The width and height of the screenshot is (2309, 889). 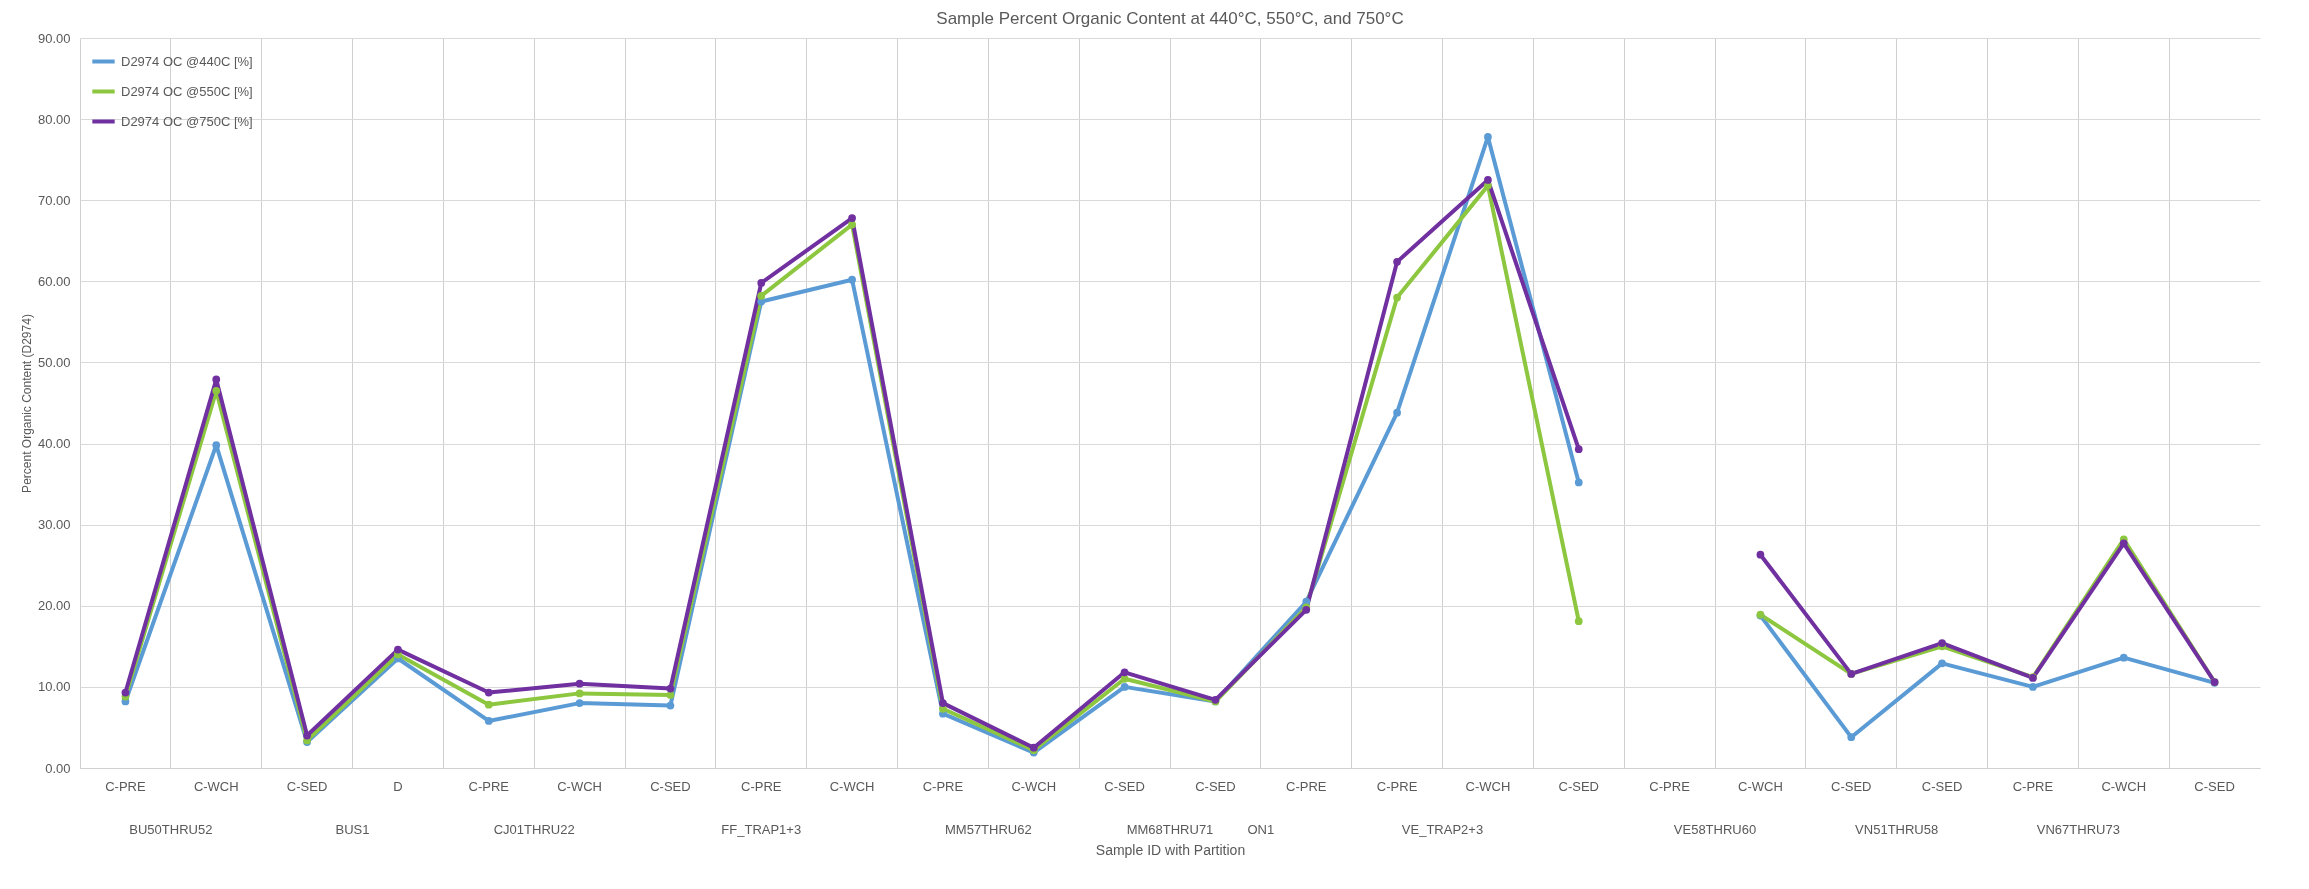 I want to click on y-tick-label: 90.00, so click(x=54, y=38).